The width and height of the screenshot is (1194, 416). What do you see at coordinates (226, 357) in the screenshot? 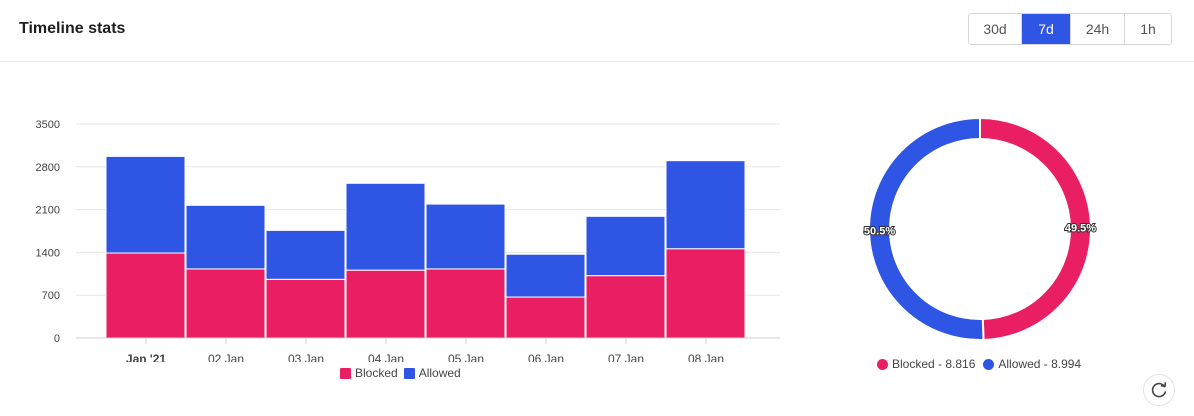
I see `x-tick-label: 02 Jan` at bounding box center [226, 357].